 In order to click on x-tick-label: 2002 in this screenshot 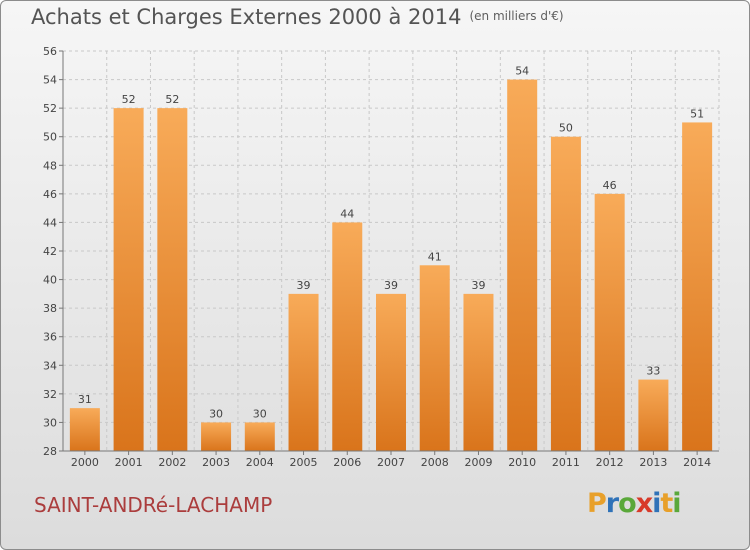, I will do `click(172, 462)`.